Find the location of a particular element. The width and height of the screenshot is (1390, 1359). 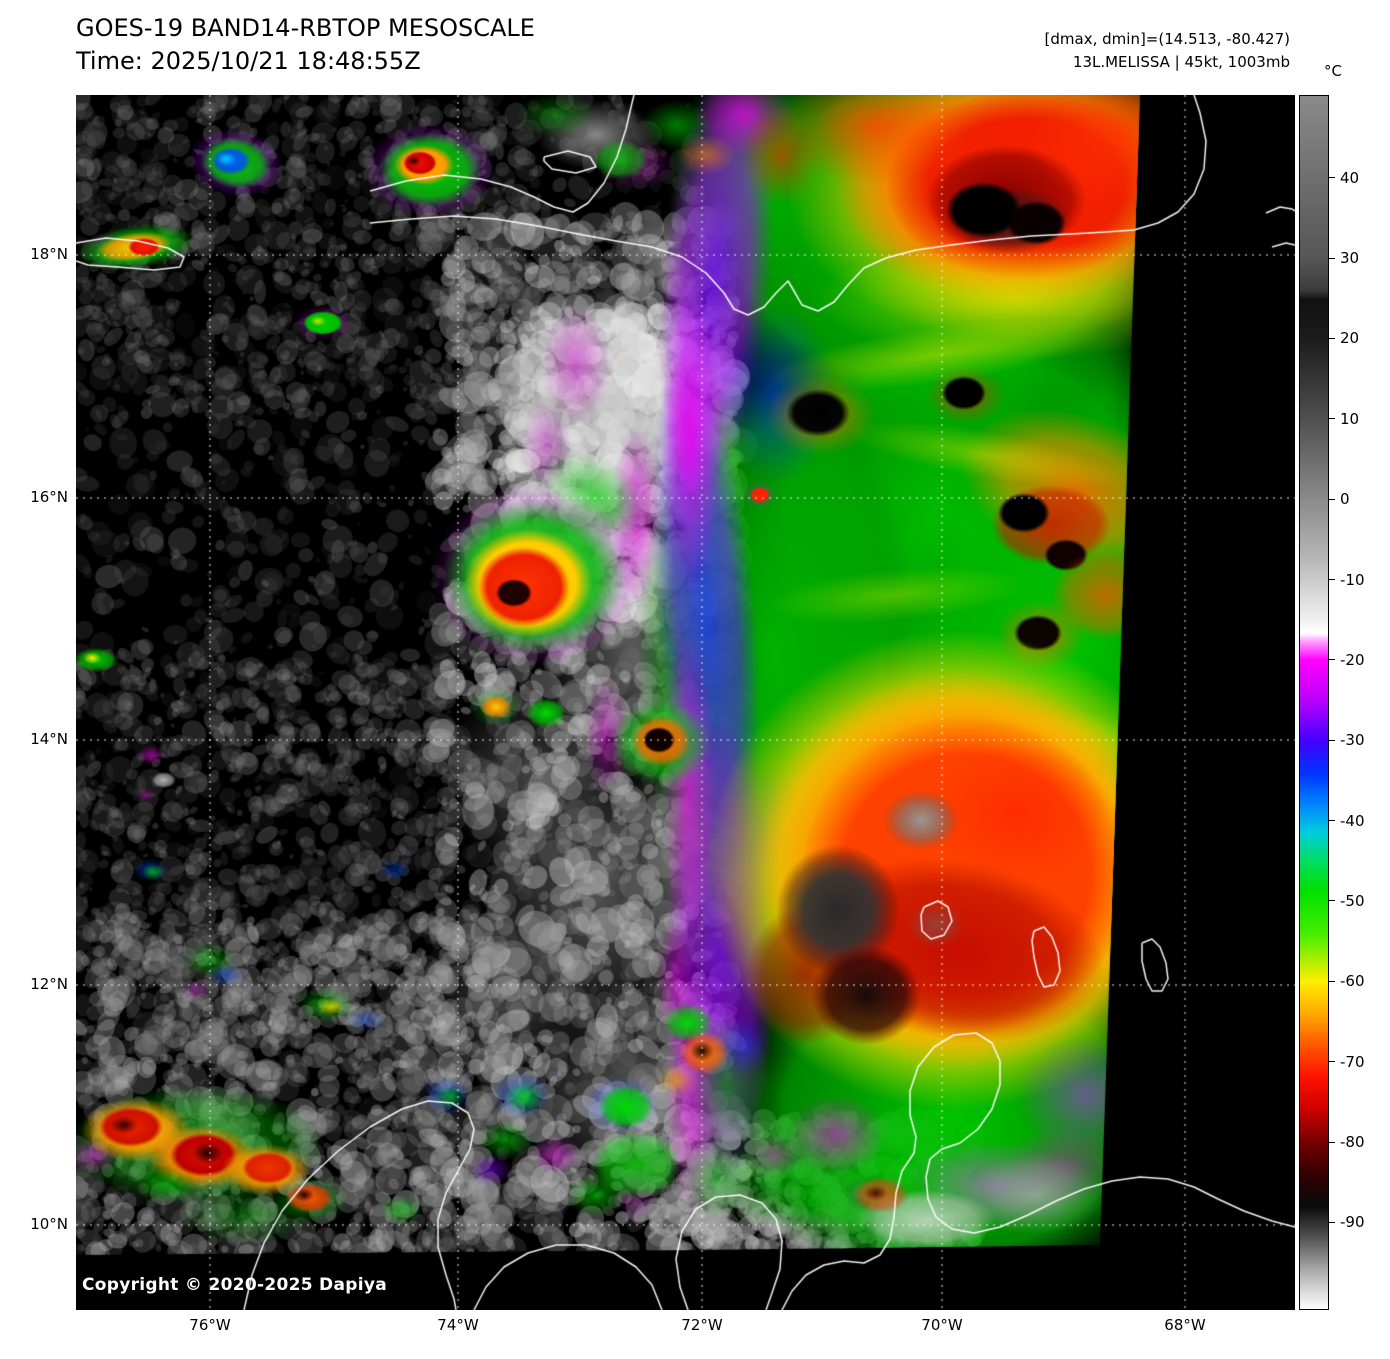

lat-axis-label: 18°N is located at coordinates (49, 254).